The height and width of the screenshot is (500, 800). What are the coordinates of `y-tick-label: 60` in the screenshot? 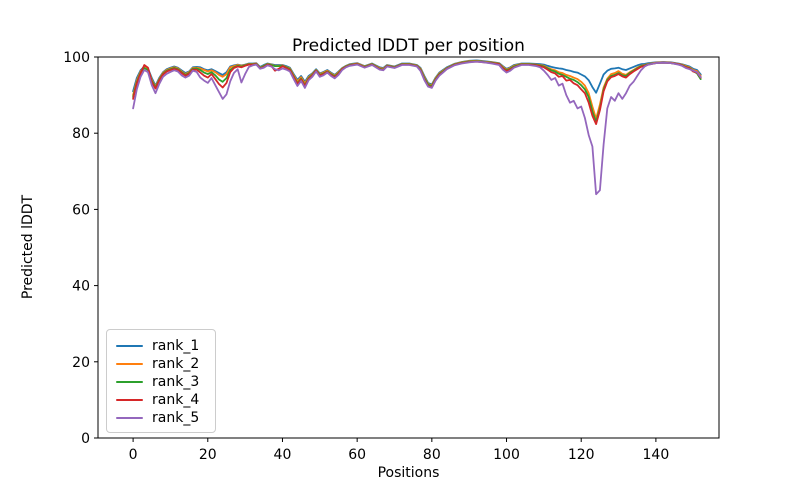 It's located at (81, 210).